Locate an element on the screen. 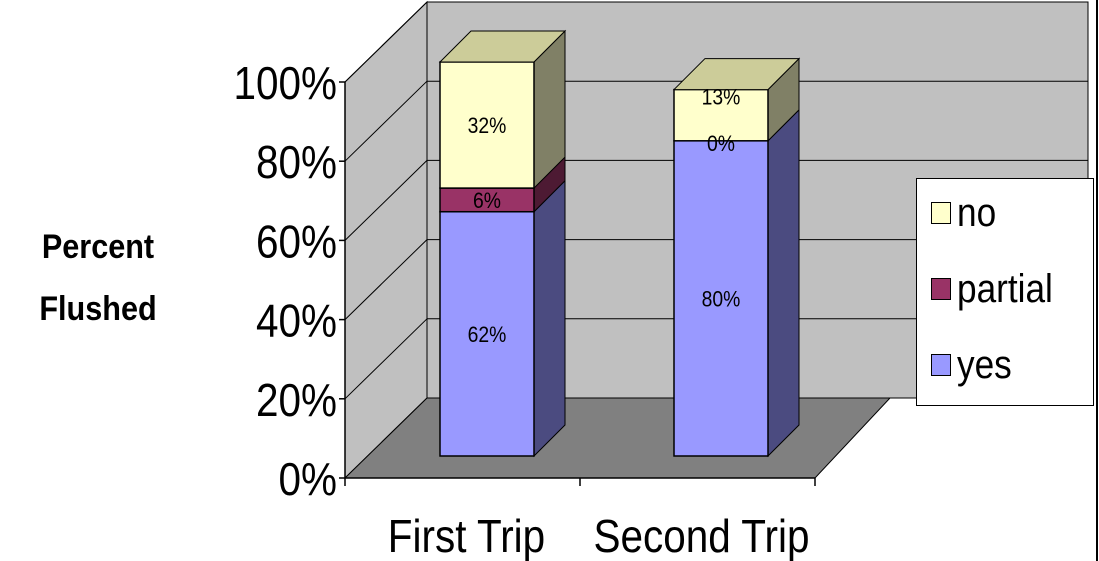 The height and width of the screenshot is (561, 1099). legend-item-yes: yes is located at coordinates (975, 364).